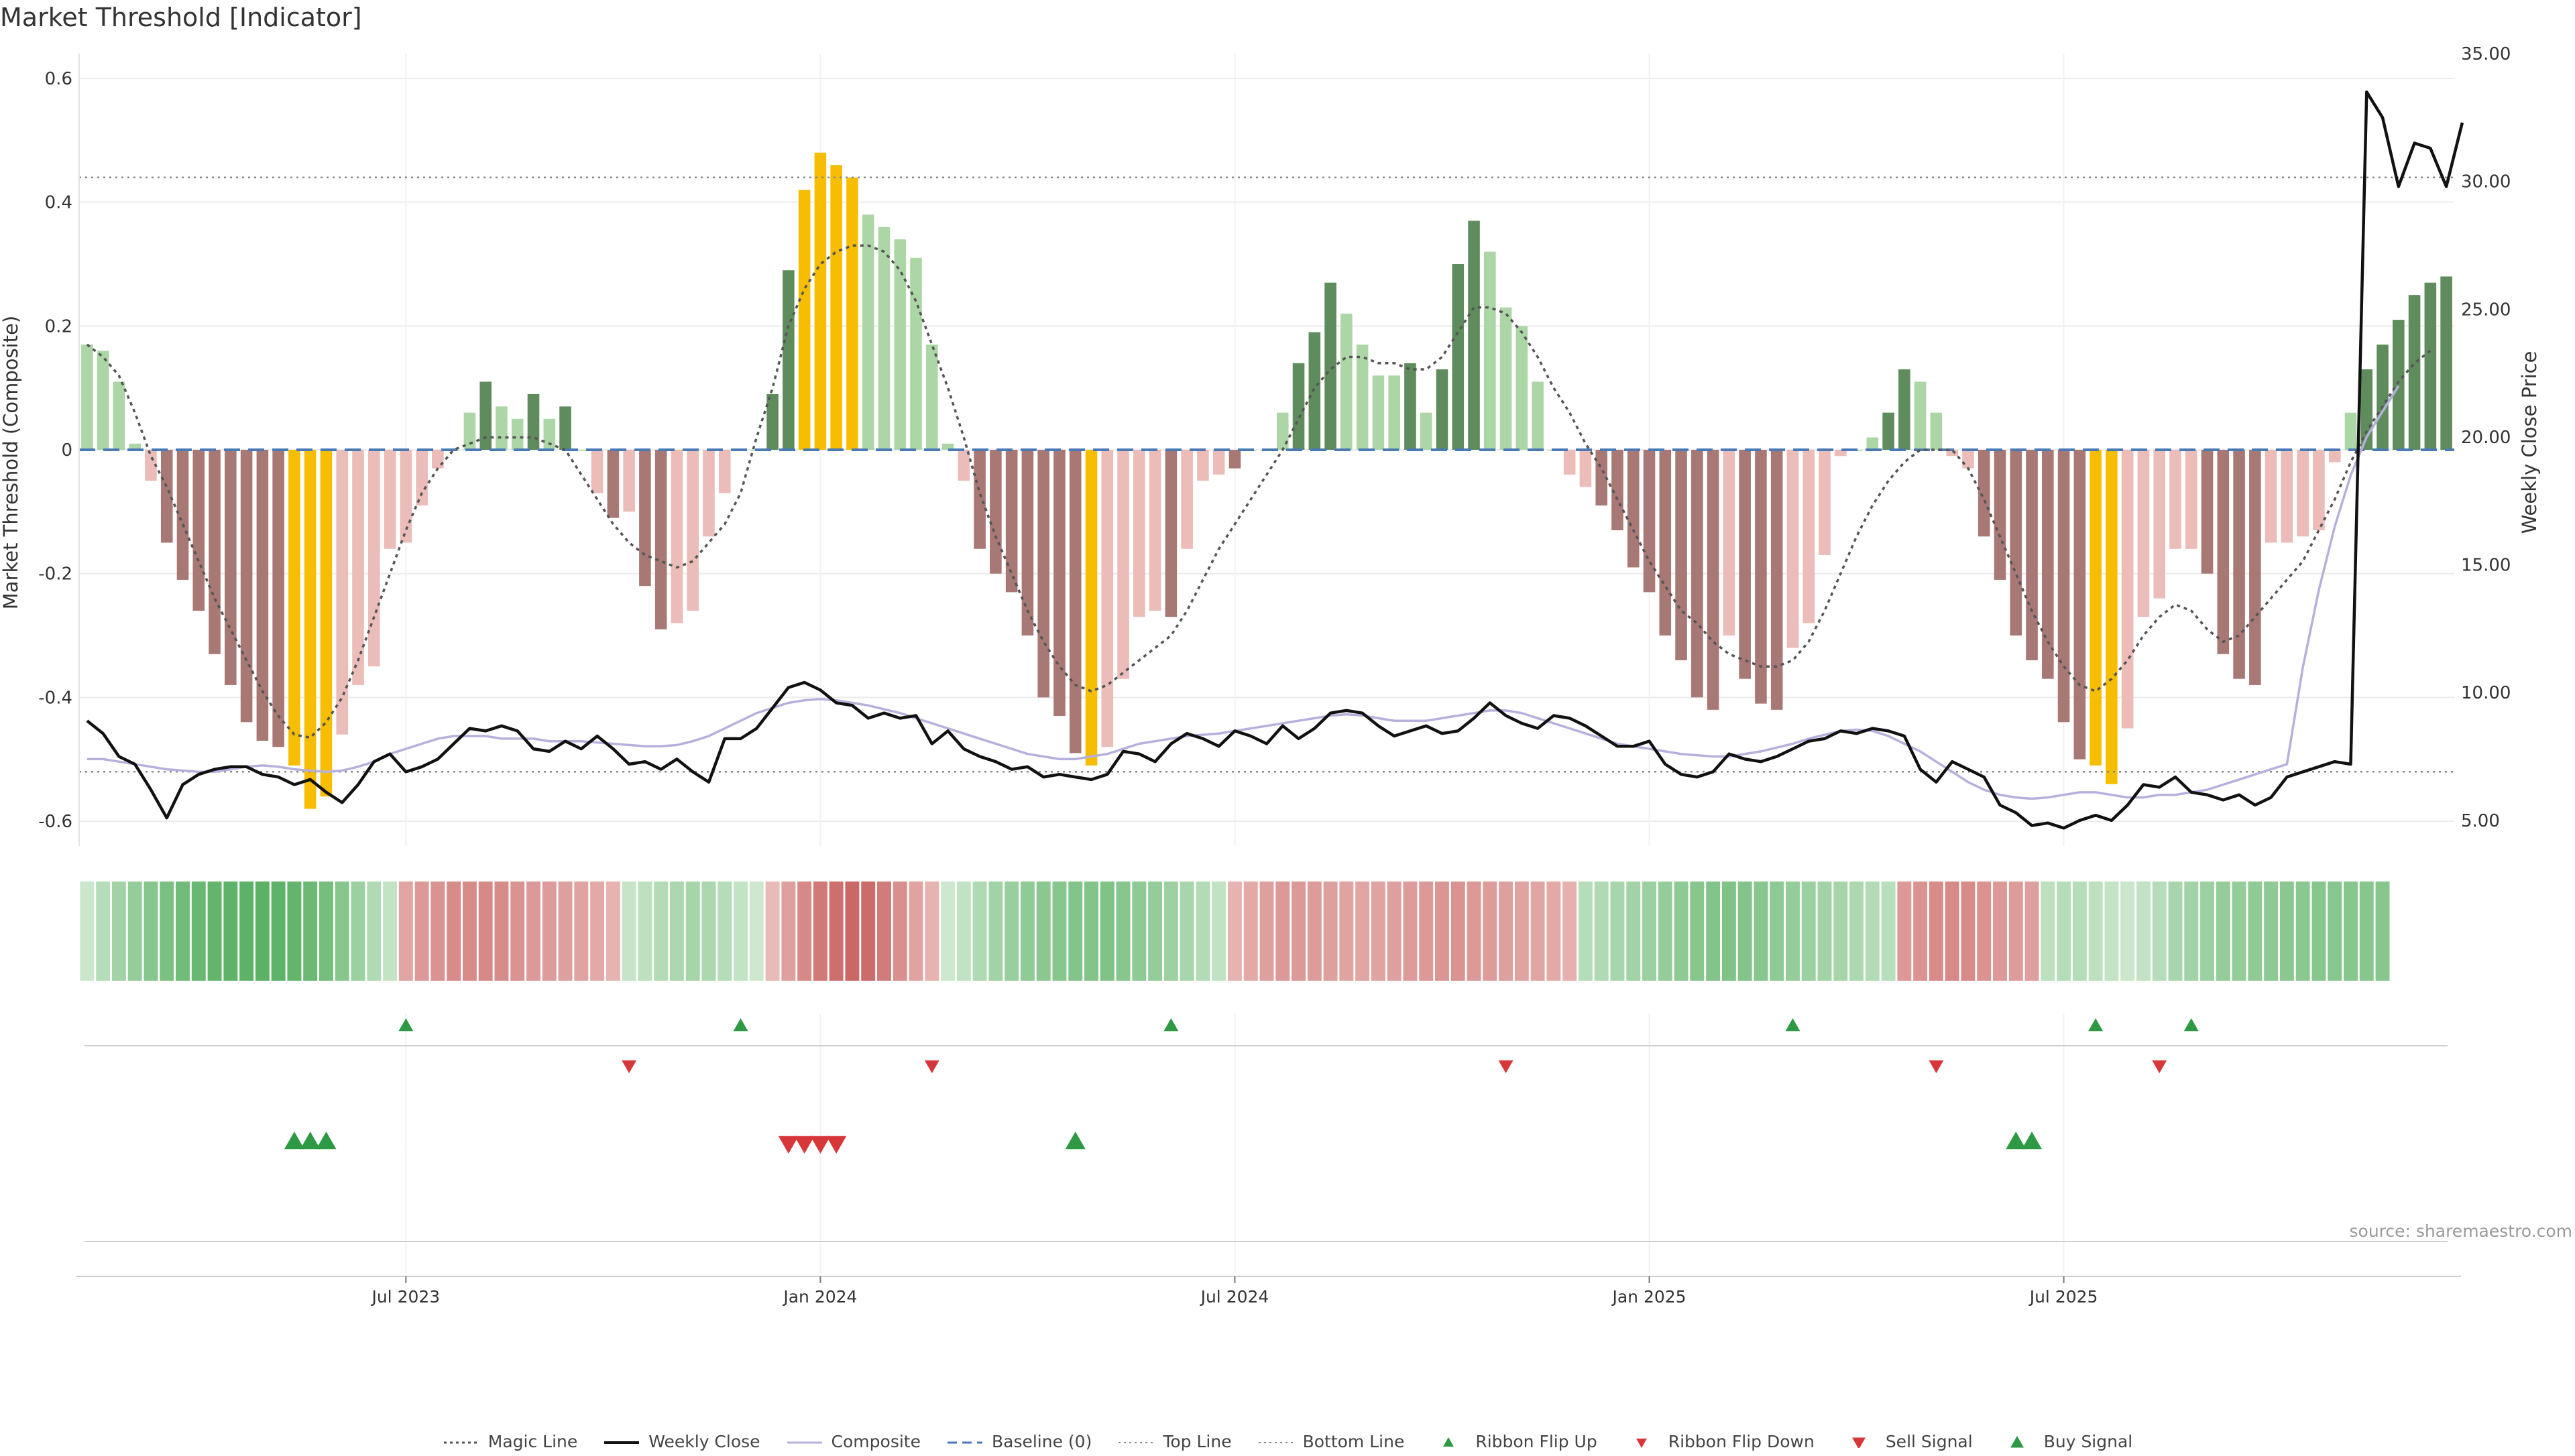 This screenshot has width=2575, height=1456. I want to click on right-y-axis: 5.00 10.00 15.00 20.00 25.00 30.00 35.00, so click(2486, 437).